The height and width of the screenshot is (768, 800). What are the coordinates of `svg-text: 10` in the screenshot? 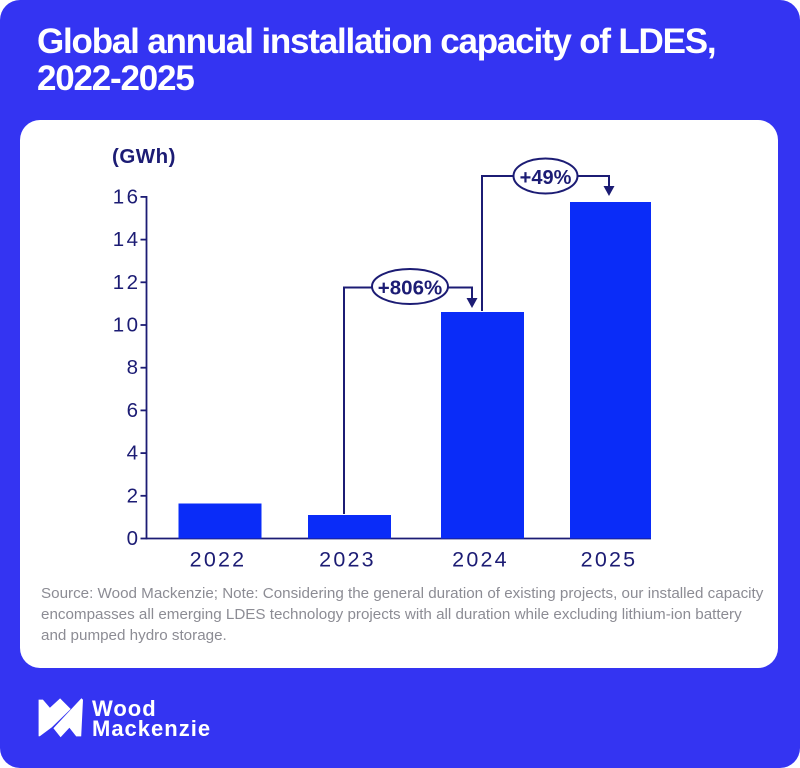 It's located at (127, 325).